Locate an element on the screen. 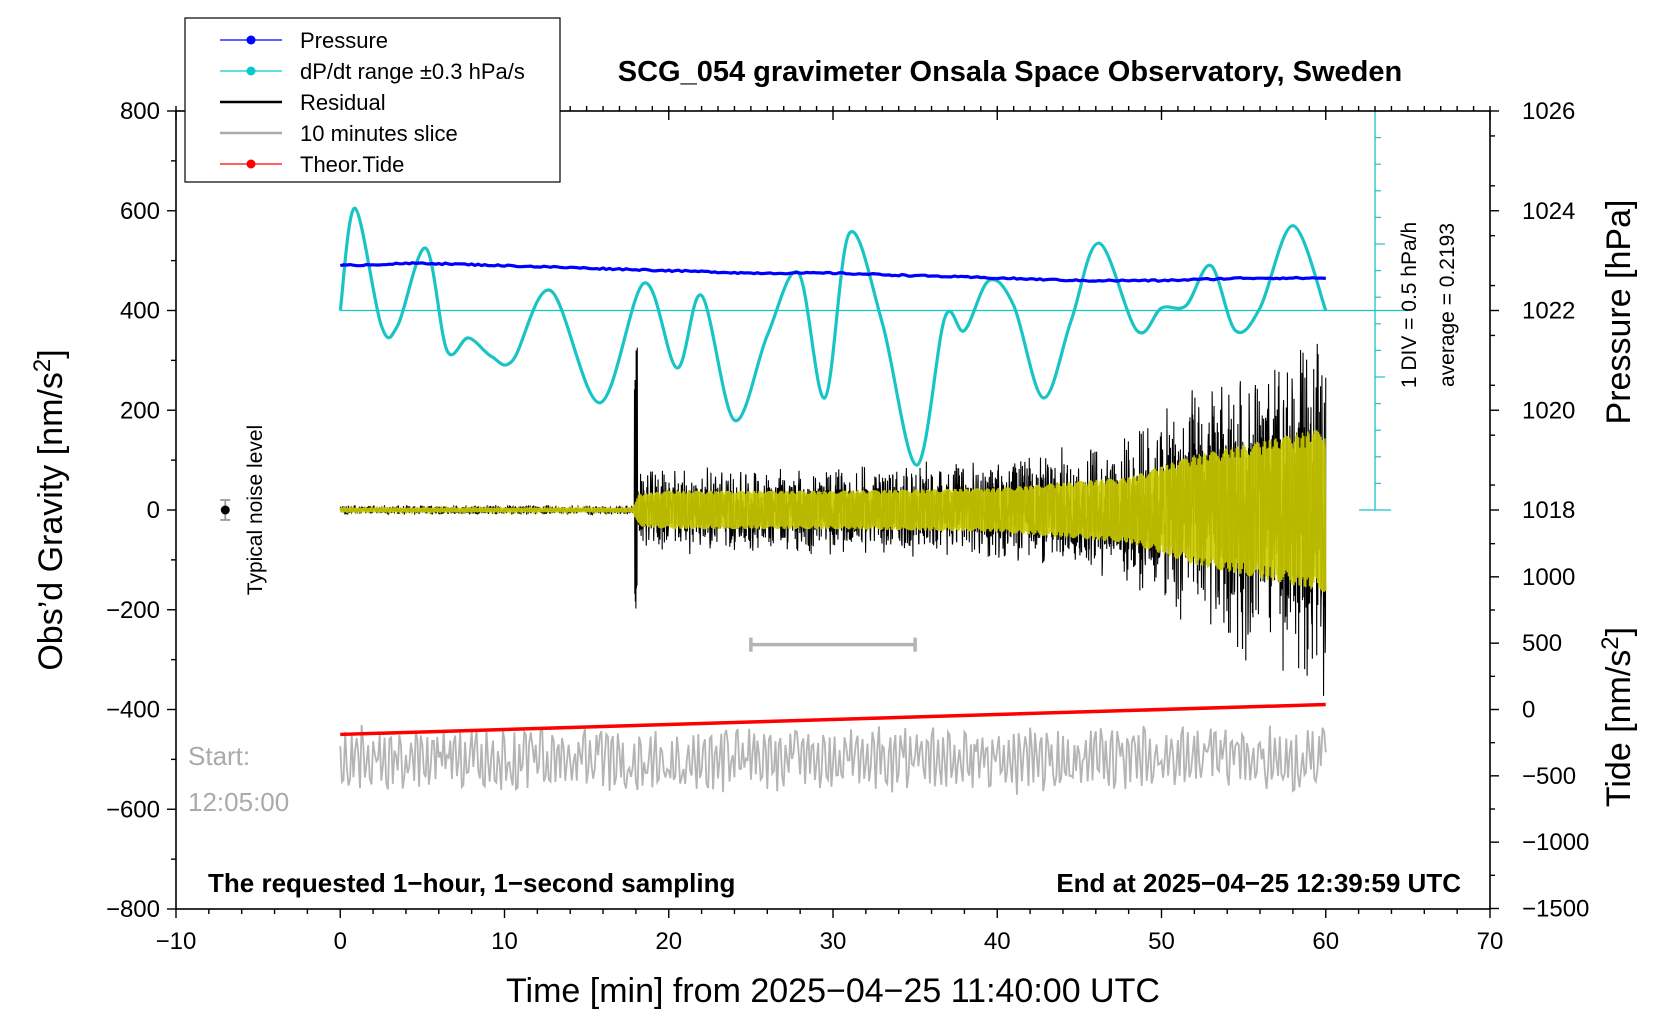 This screenshot has width=1676, height=1020. start-time: 12:05:00 is located at coordinates (238, 802).